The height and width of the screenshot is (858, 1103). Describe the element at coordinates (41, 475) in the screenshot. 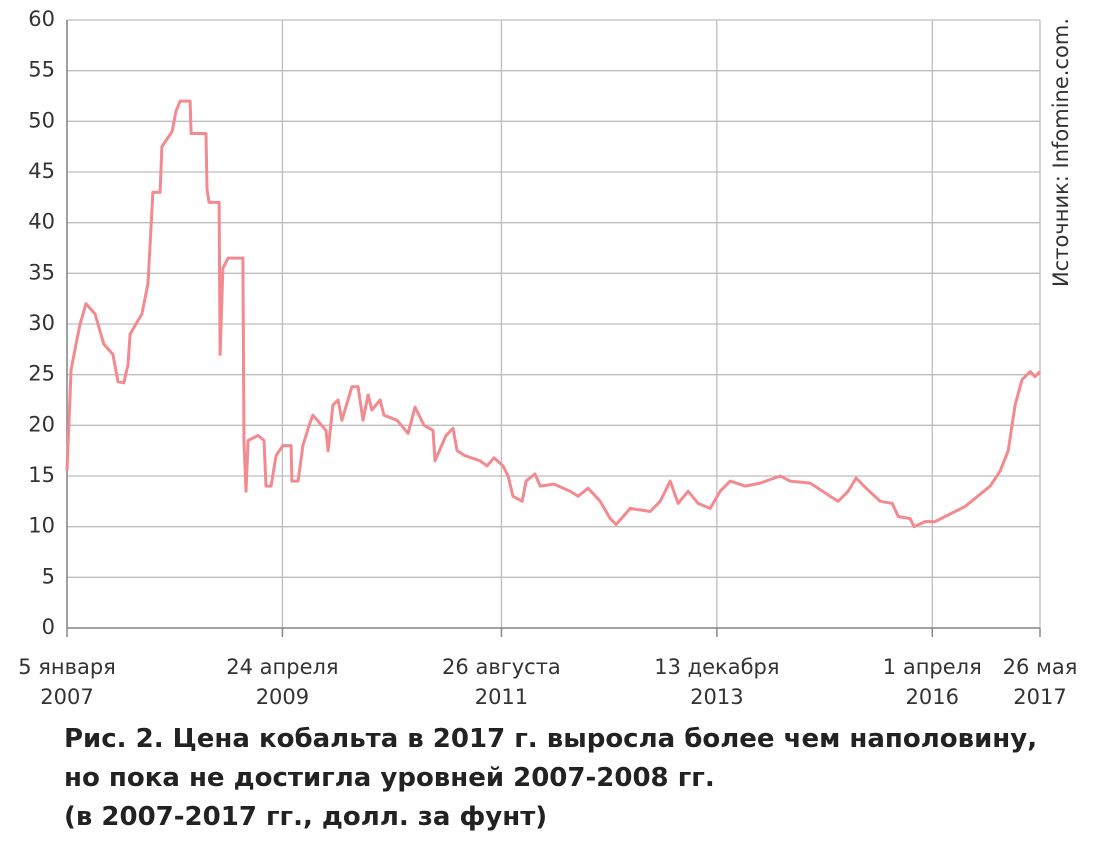

I see `y-tick-label: 15` at that location.